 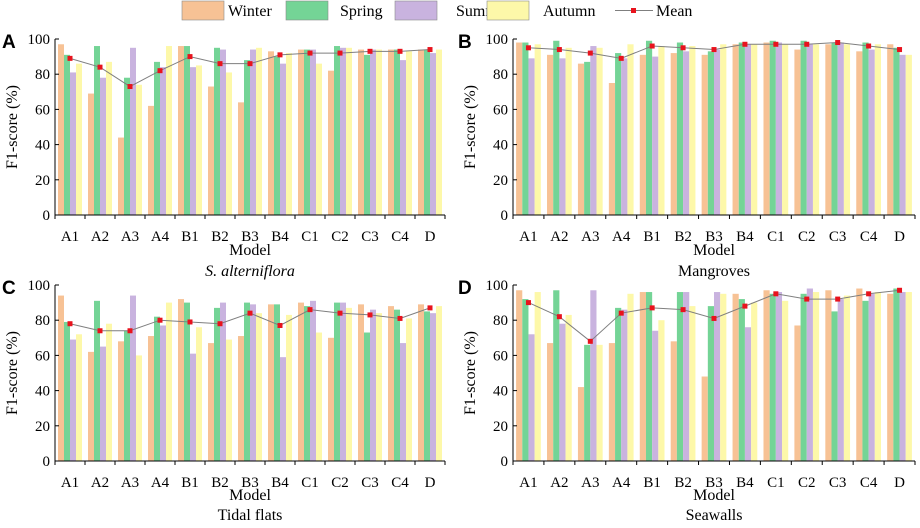 I want to click on panel-a-category-label-b2: B2, so click(x=220, y=237).